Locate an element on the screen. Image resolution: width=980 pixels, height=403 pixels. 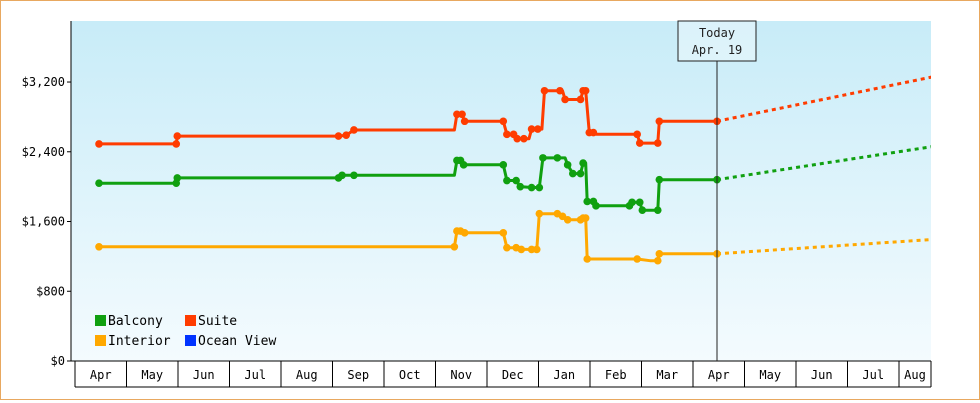
legend-label-interior: Interior is located at coordinates (139, 341).